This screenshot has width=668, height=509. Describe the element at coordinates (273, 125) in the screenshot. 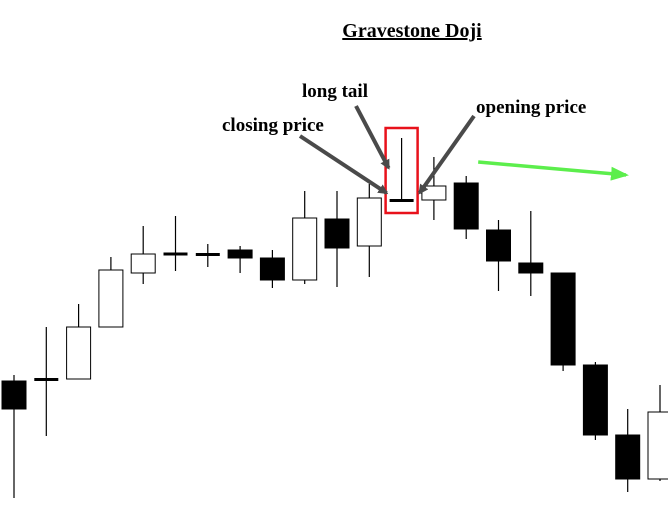

I see `annotation-closing-price: closing price` at that location.